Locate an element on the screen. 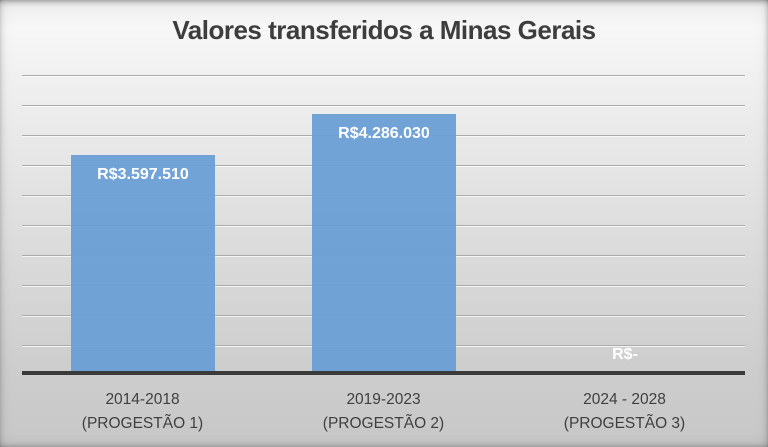 Image resolution: width=768 pixels, height=447 pixels. bar-1: R$3.597.510 is located at coordinates (143, 263).